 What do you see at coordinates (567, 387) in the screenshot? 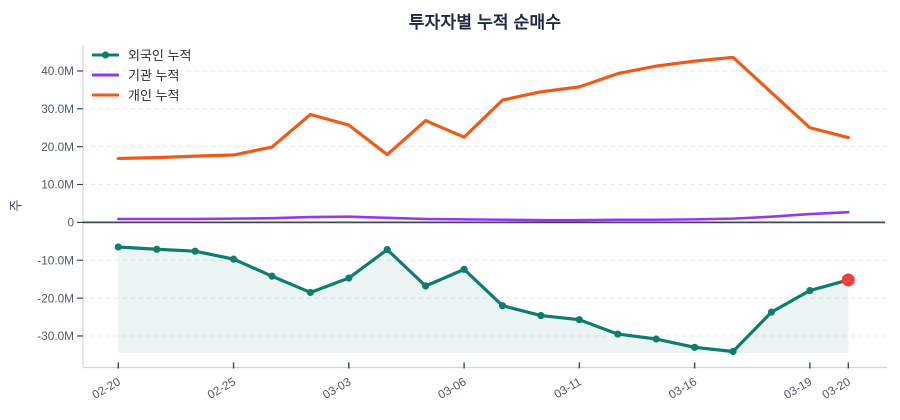
I see `x-tick-label: 03-11` at bounding box center [567, 387].